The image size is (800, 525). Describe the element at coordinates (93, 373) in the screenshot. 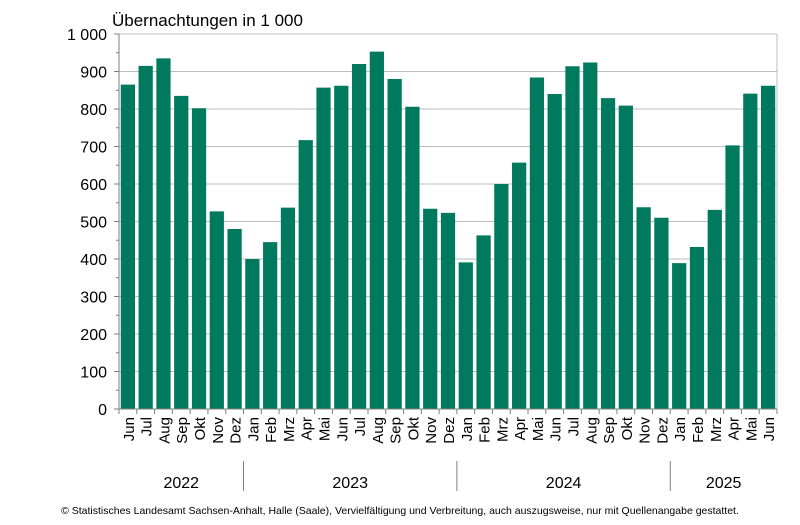

I see `y-tick-label: 100` at that location.